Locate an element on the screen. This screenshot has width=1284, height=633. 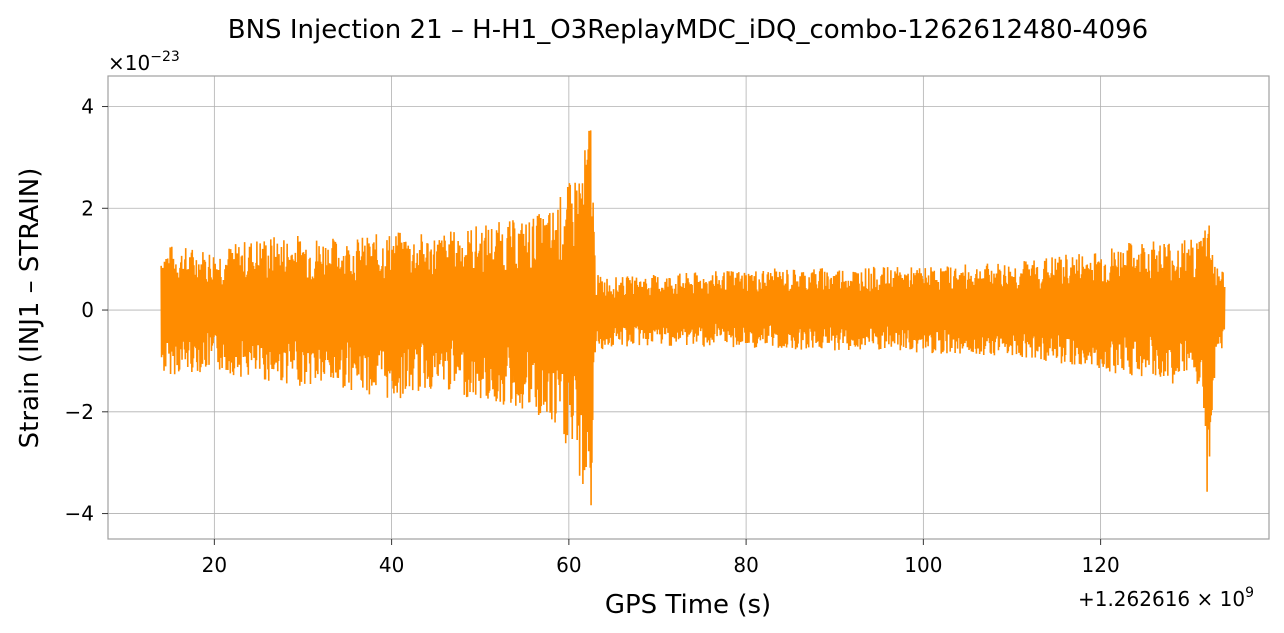
y-scale-exponent: −23 is located at coordinates (165, 57).